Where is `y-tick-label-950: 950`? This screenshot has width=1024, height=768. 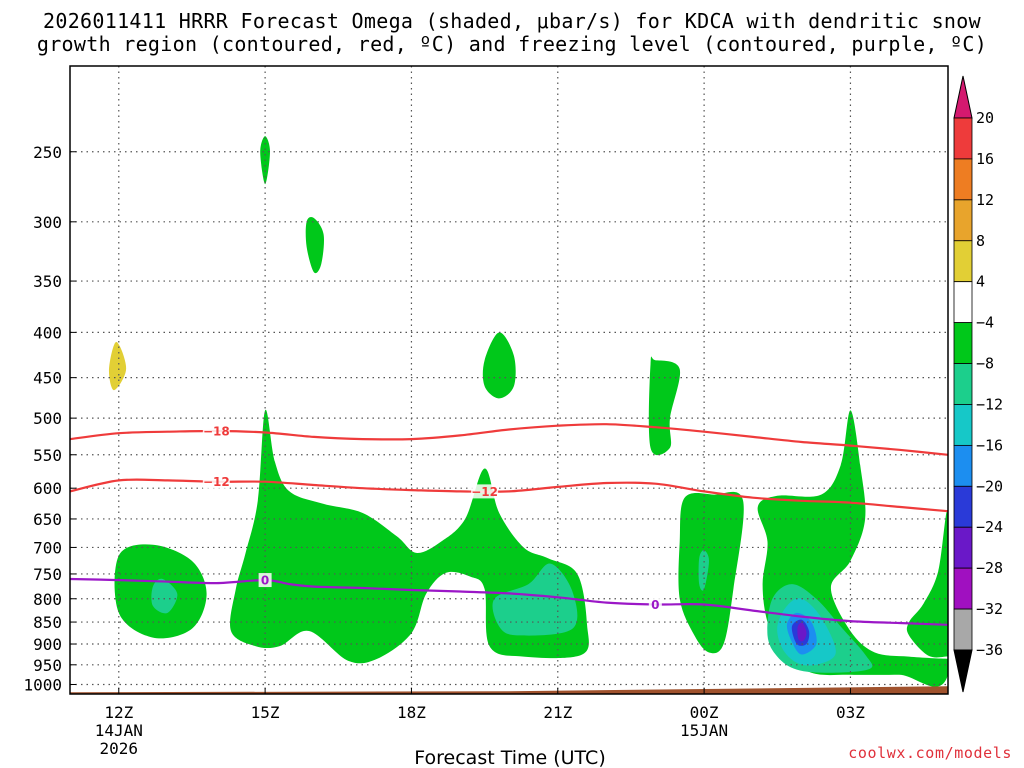 y-tick-label-950: 950 is located at coordinates (47, 665).